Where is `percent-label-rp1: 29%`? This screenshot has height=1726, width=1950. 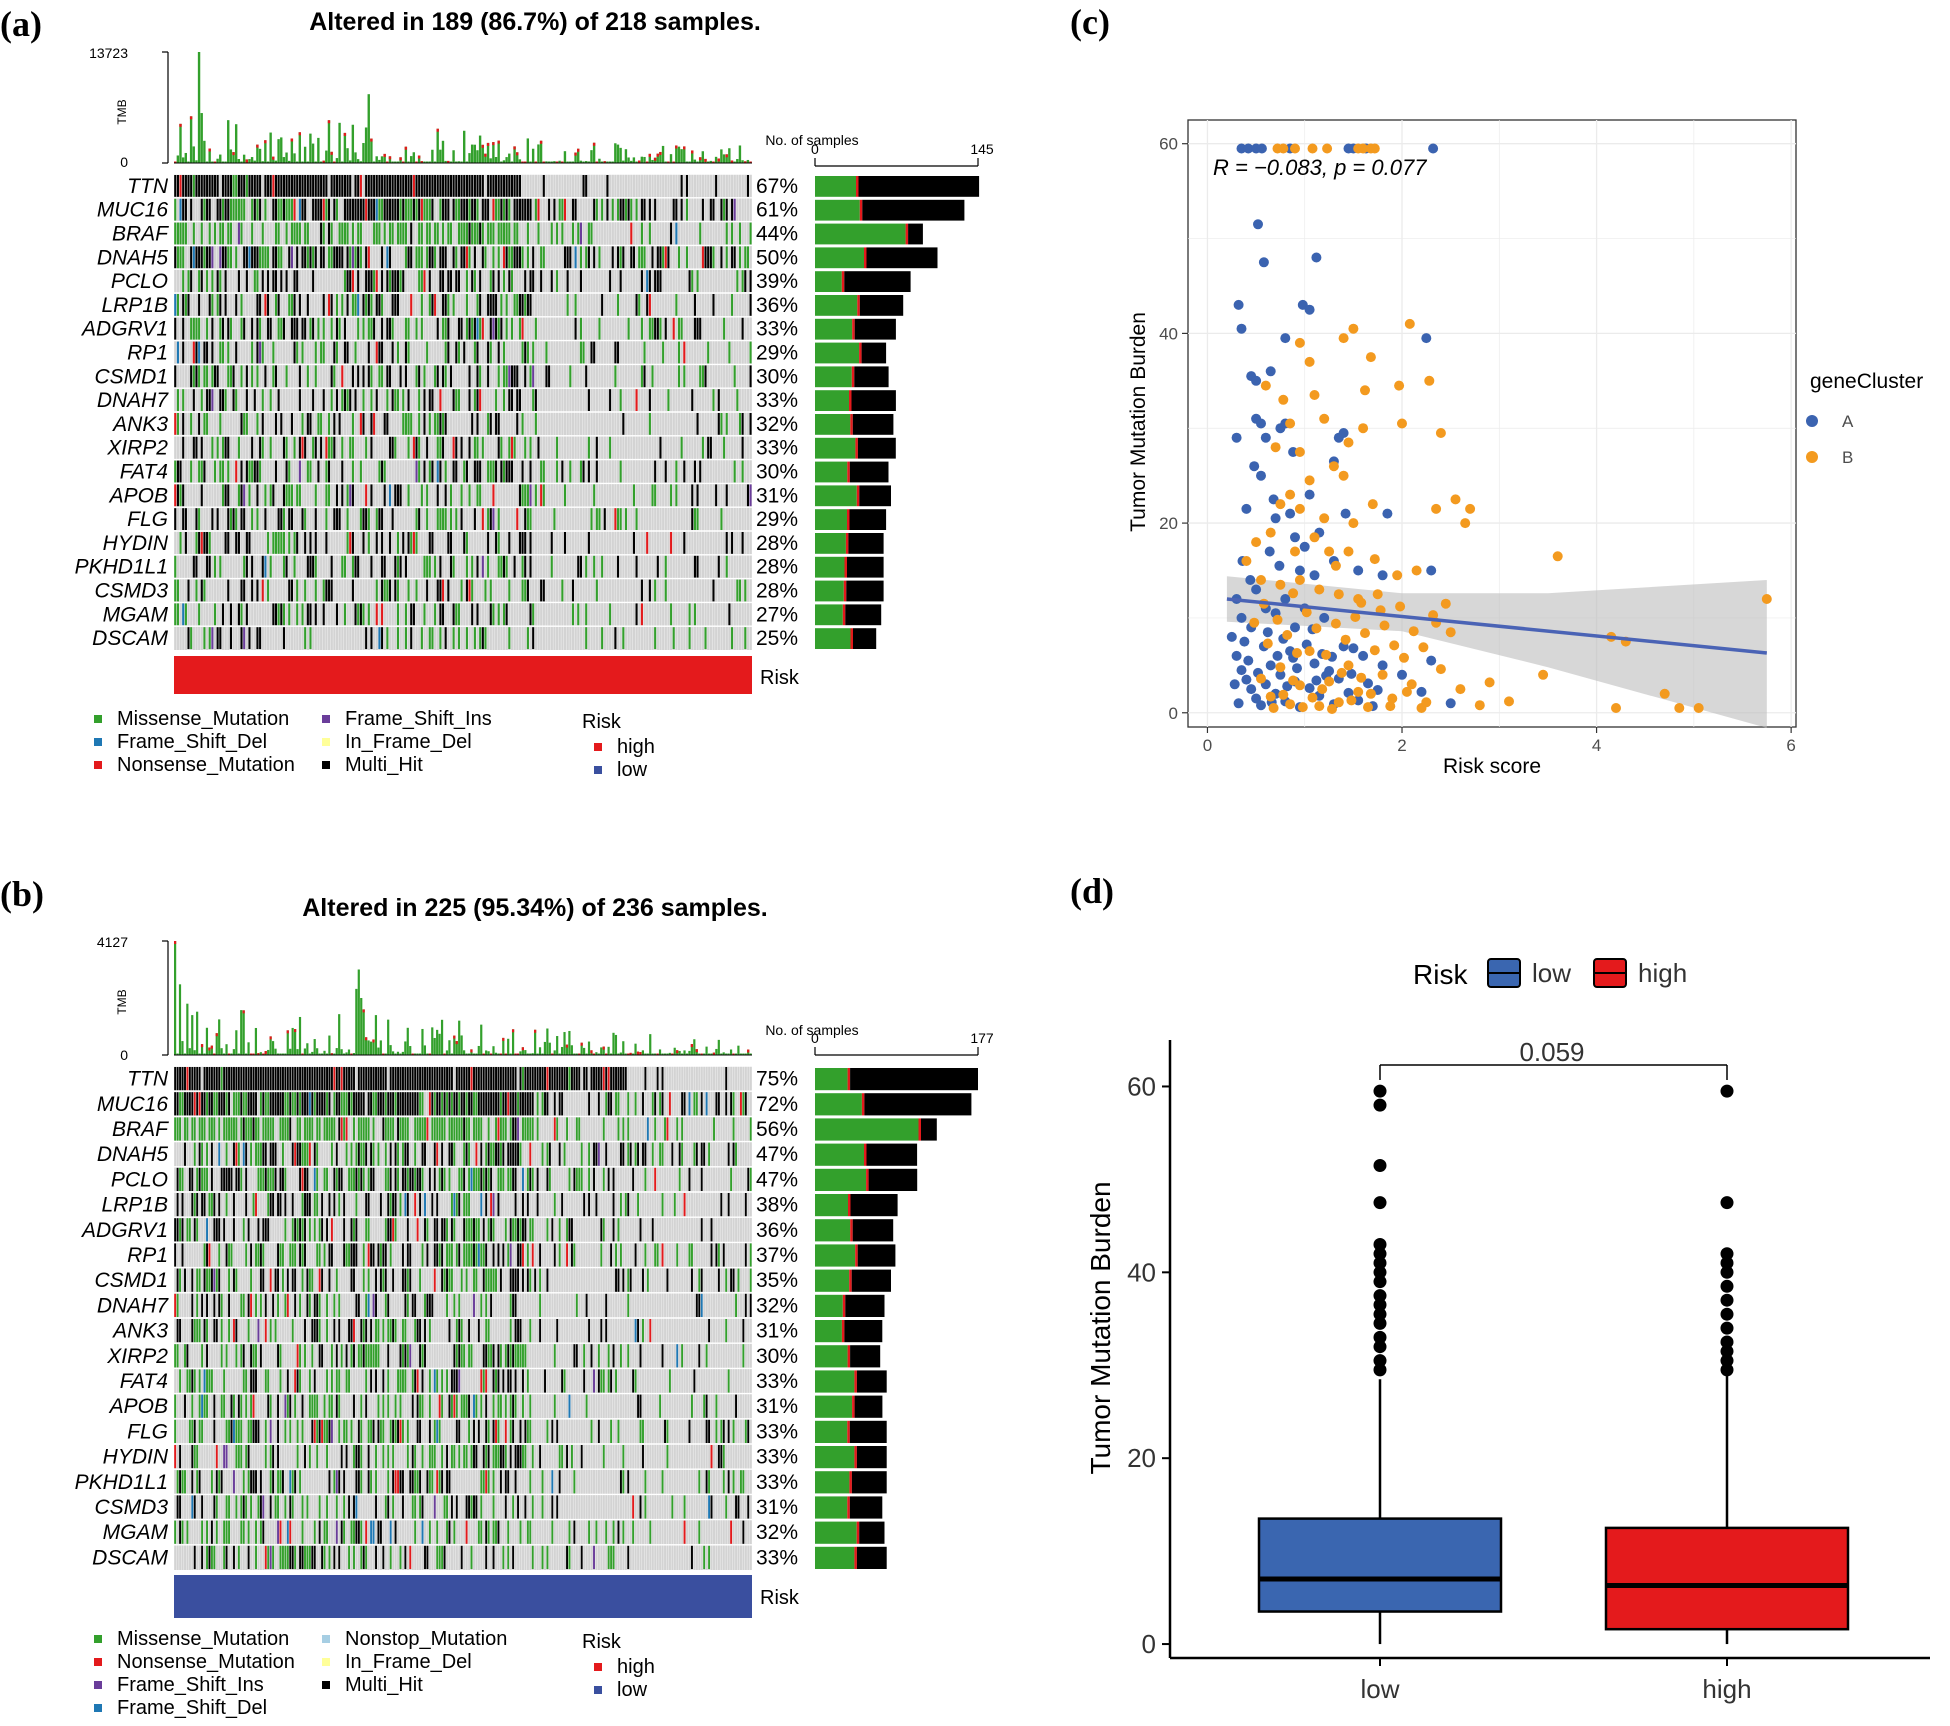 percent-label-rp1: 29% is located at coordinates (777, 353).